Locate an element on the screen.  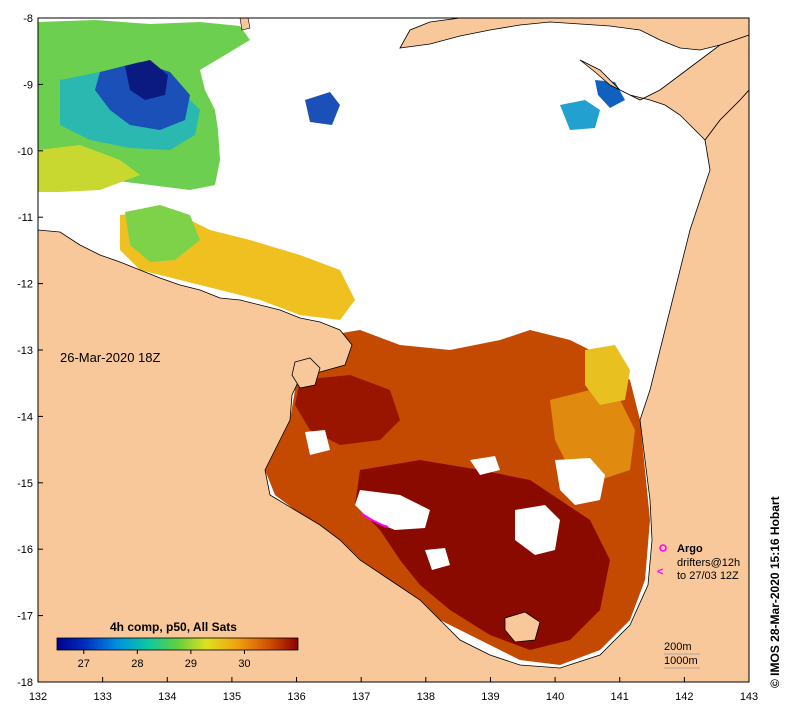
drifter-symbol-icon: < is located at coordinates (660, 572).